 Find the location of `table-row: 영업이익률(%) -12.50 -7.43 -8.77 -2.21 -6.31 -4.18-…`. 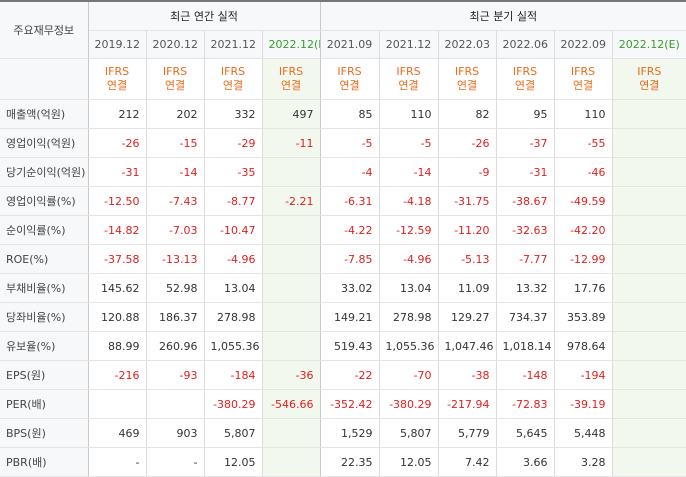

table-row: 영업이익률(%) -12.50 -7.43 -8.77 -2.21 -6.31 -4.18-… is located at coordinates (343, 201).